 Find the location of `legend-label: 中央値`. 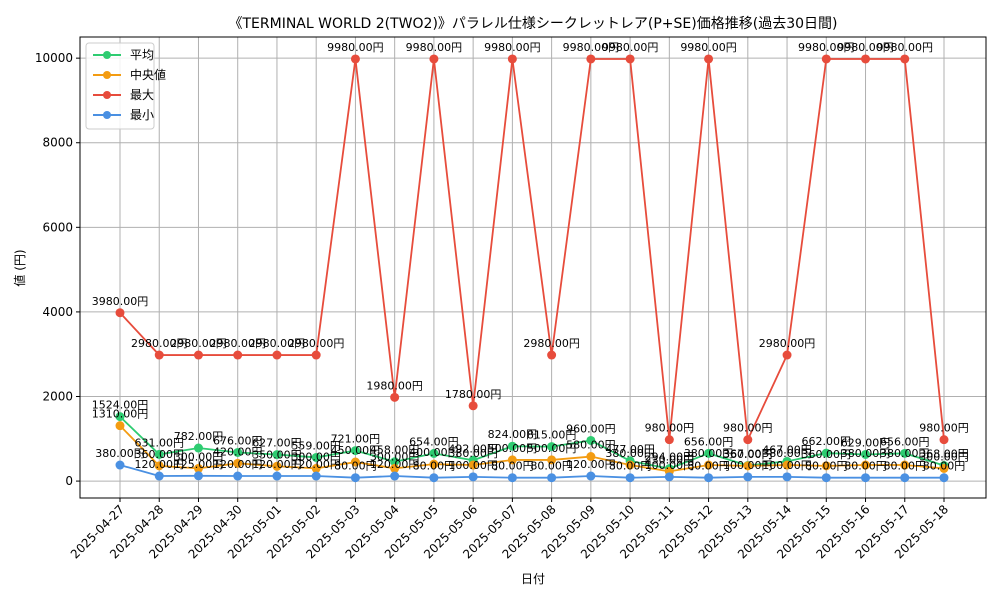

legend-label: 中央値 is located at coordinates (148, 74).